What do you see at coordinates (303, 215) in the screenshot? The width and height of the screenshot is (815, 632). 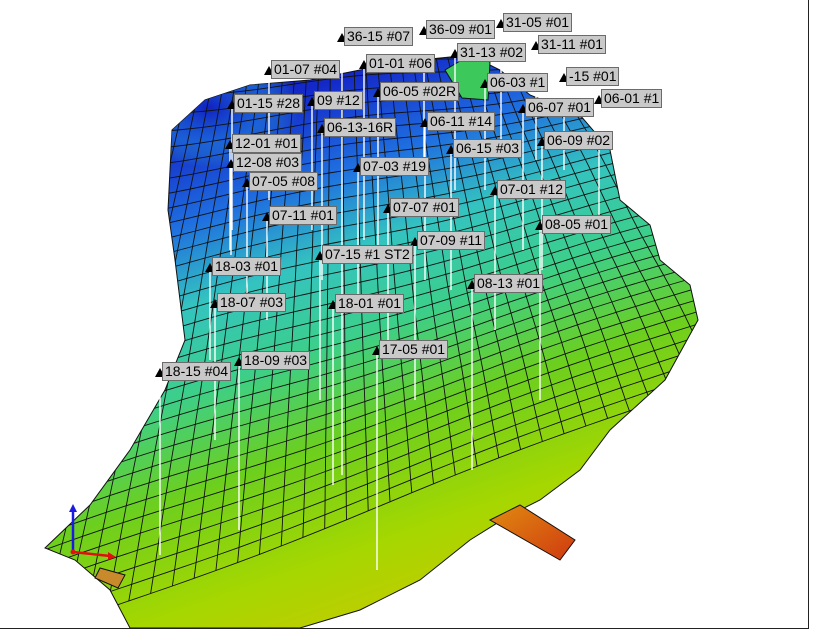 I see `well-label: 07-11 #01` at bounding box center [303, 215].